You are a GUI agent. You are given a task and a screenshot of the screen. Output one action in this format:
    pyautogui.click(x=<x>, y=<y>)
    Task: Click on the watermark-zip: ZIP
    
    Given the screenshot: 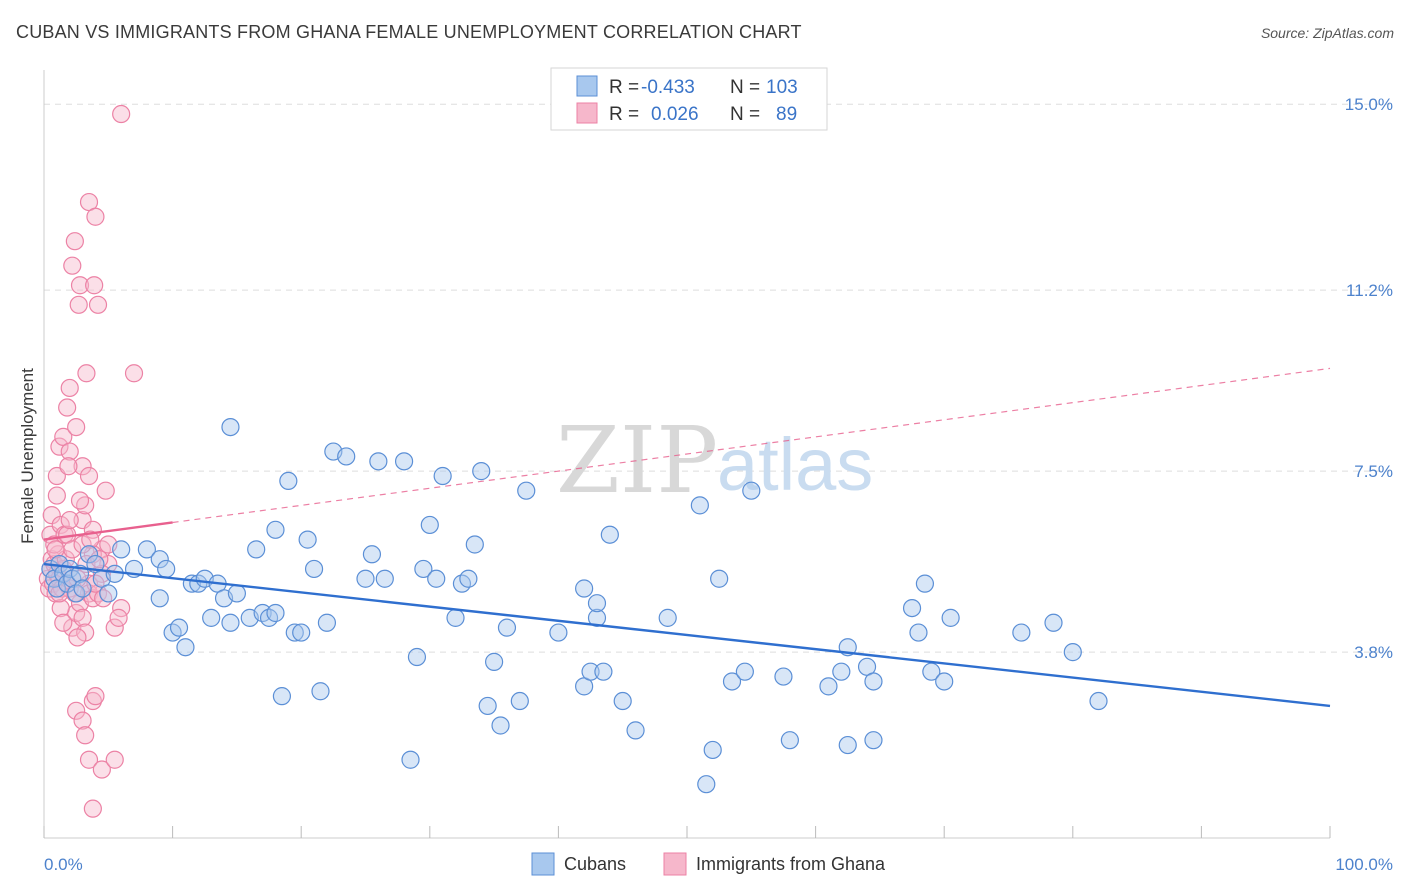 What is the action you would take?
    pyautogui.click(x=637, y=460)
    